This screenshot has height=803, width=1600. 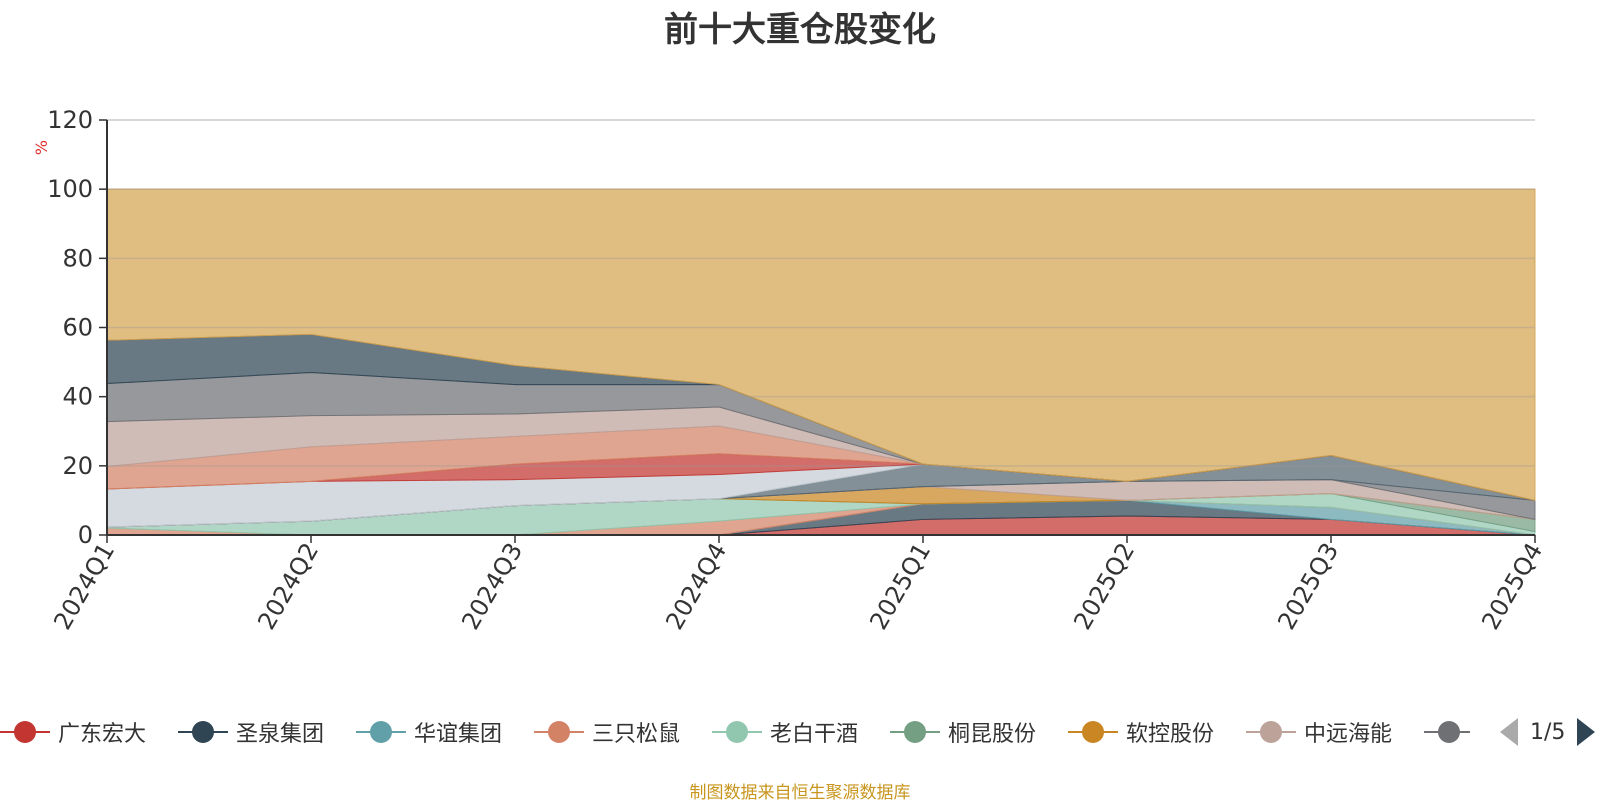 What do you see at coordinates (1509, 732) in the screenshot?
I see `legend-prev-icon` at bounding box center [1509, 732].